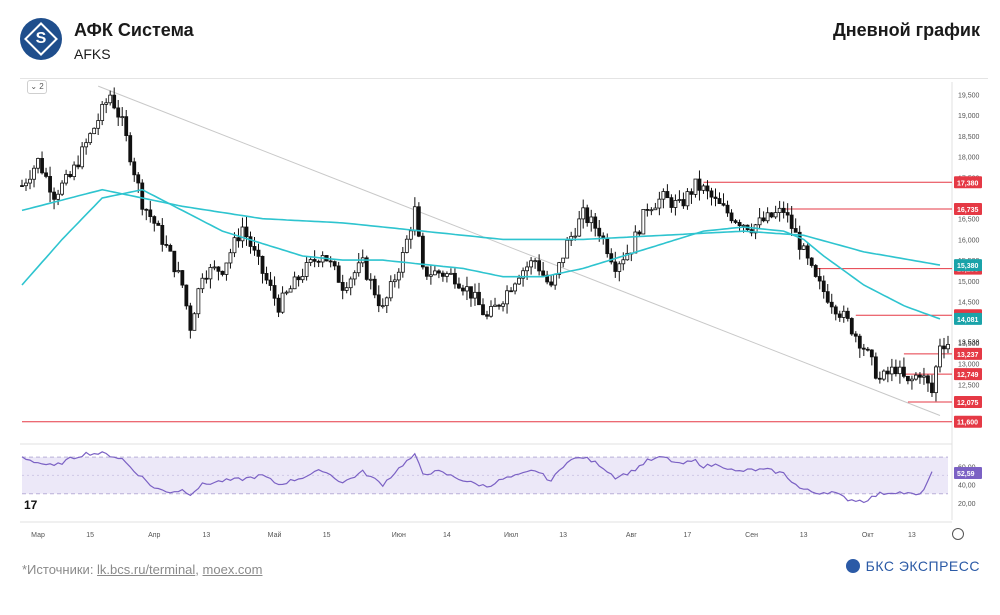 The width and height of the screenshot is (1000, 615). Describe the element at coordinates (967, 423) in the screenshot. I see `level-tag: 11,600` at that location.